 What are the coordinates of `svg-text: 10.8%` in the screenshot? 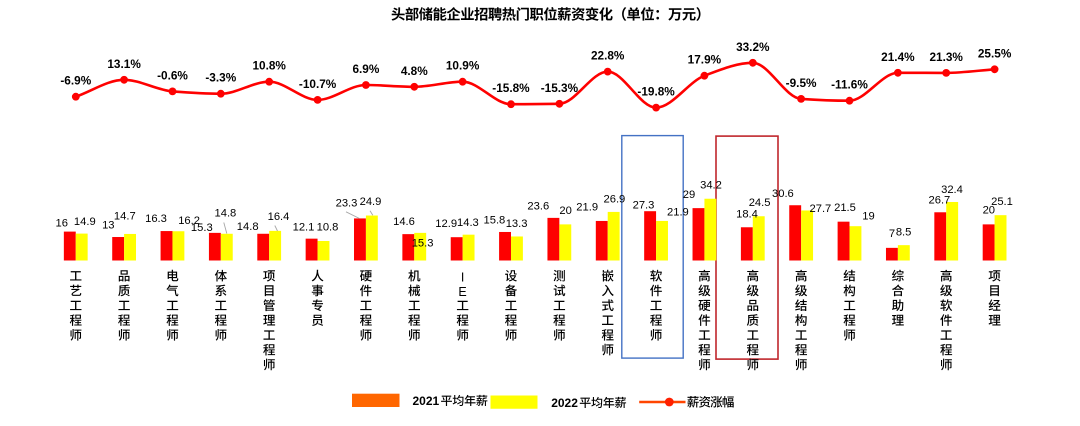 It's located at (269, 66).